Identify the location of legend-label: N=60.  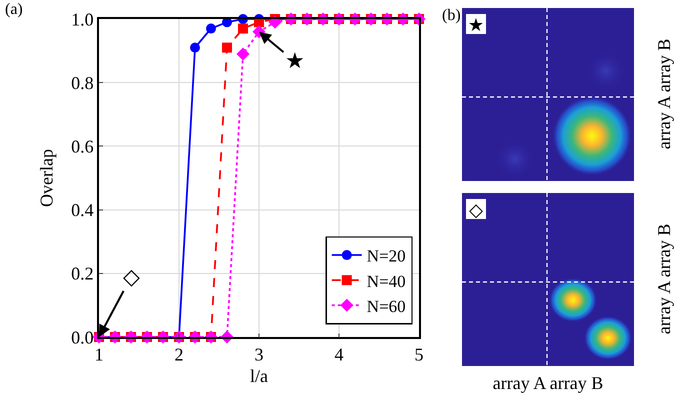
(386, 306).